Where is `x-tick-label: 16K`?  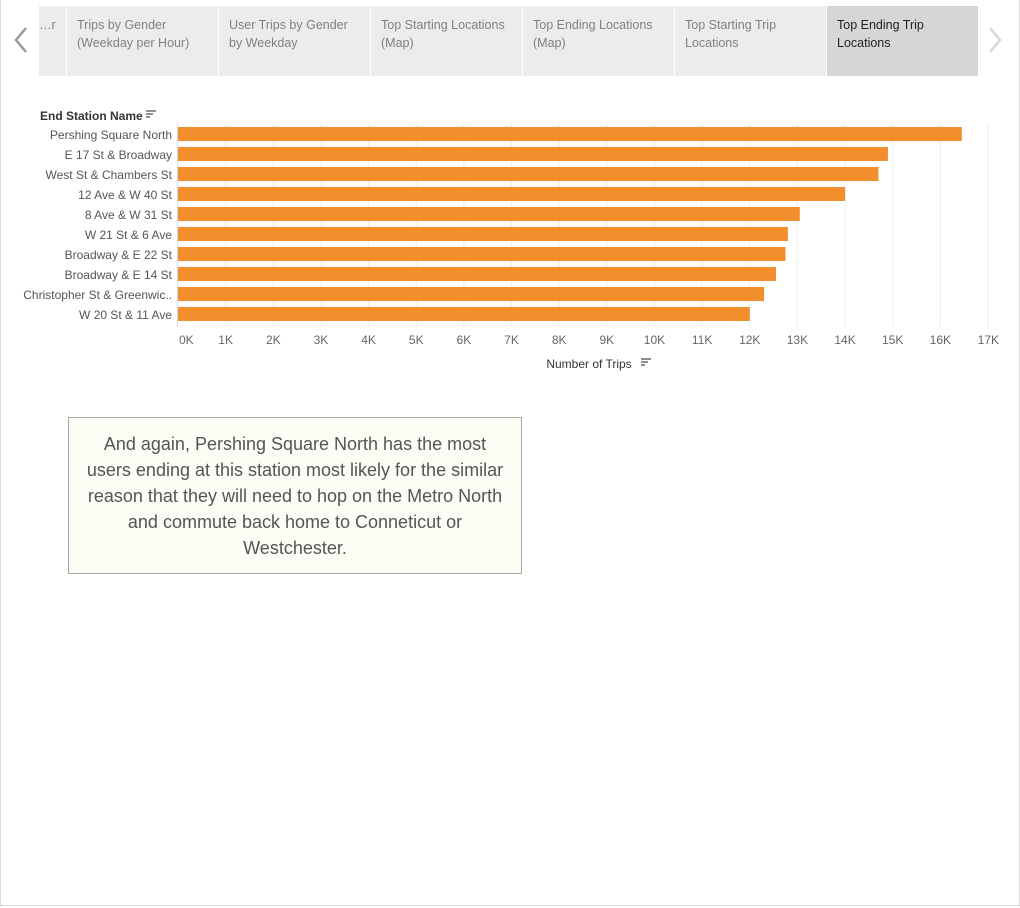 x-tick-label: 16K is located at coordinates (940, 340).